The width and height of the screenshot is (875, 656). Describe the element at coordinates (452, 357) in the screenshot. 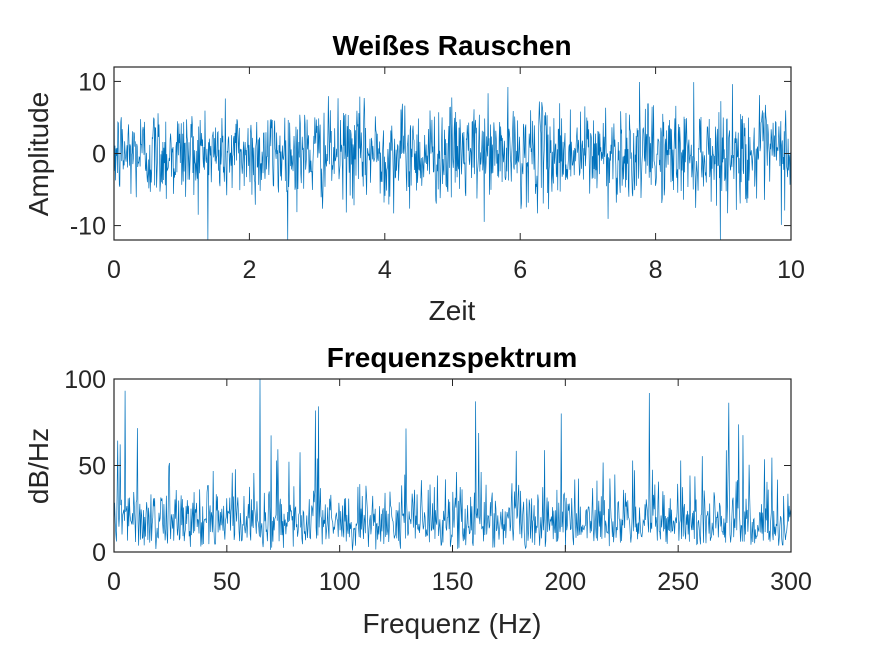

I see `spectrum-plot-title: Frequenzspektrum` at that location.